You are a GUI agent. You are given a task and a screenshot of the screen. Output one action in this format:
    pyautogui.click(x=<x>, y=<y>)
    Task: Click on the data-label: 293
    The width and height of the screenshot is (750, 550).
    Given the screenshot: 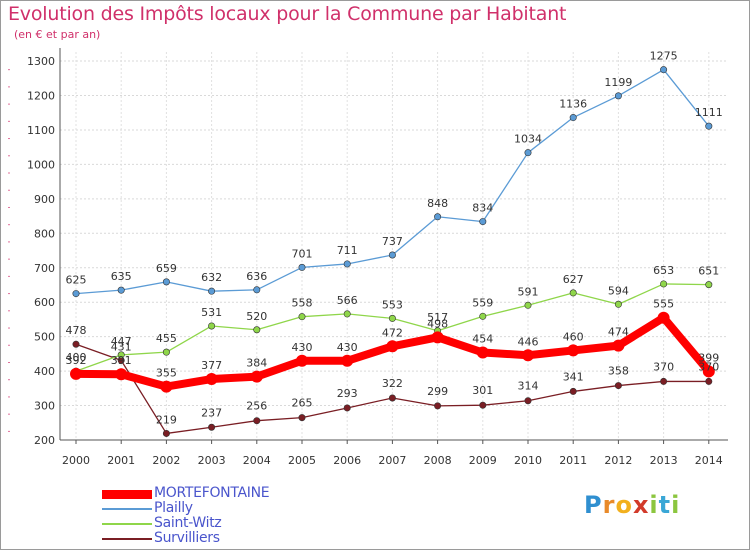 What is the action you would take?
    pyautogui.click(x=347, y=393)
    